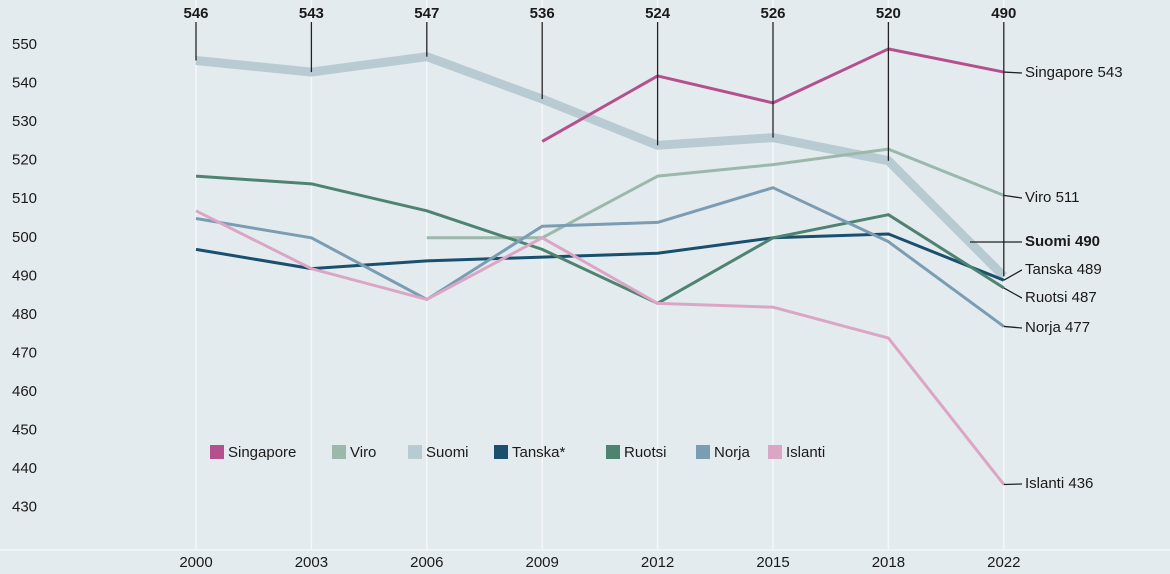 This screenshot has width=1170, height=574. What do you see at coordinates (24, 237) in the screenshot?
I see `y-tick-label: 500` at bounding box center [24, 237].